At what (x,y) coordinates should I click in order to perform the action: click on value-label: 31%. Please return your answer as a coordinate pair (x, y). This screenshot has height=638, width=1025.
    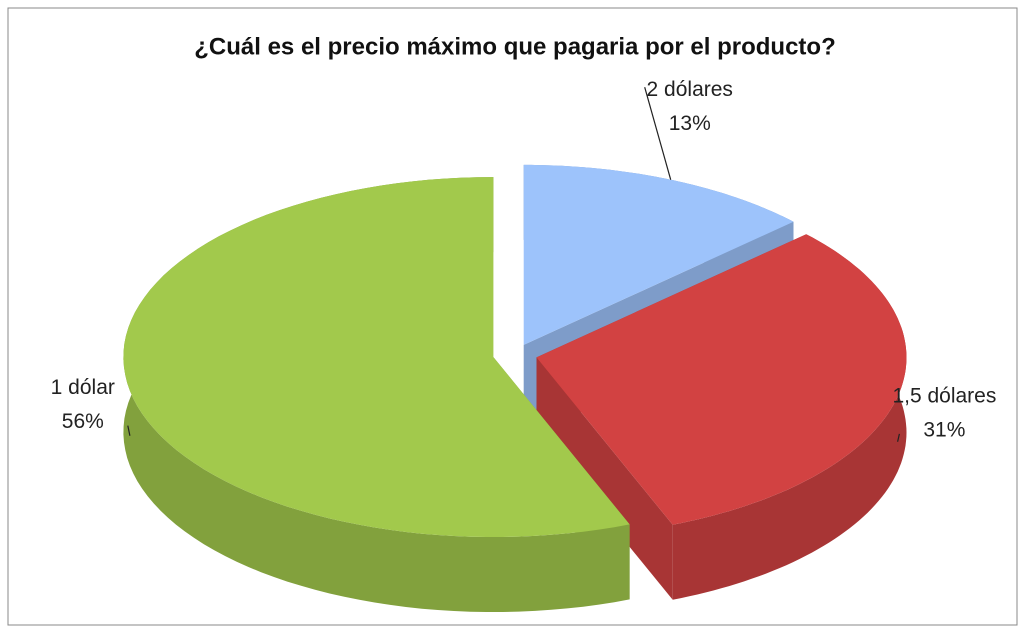
    Looking at the image, I should click on (944, 429).